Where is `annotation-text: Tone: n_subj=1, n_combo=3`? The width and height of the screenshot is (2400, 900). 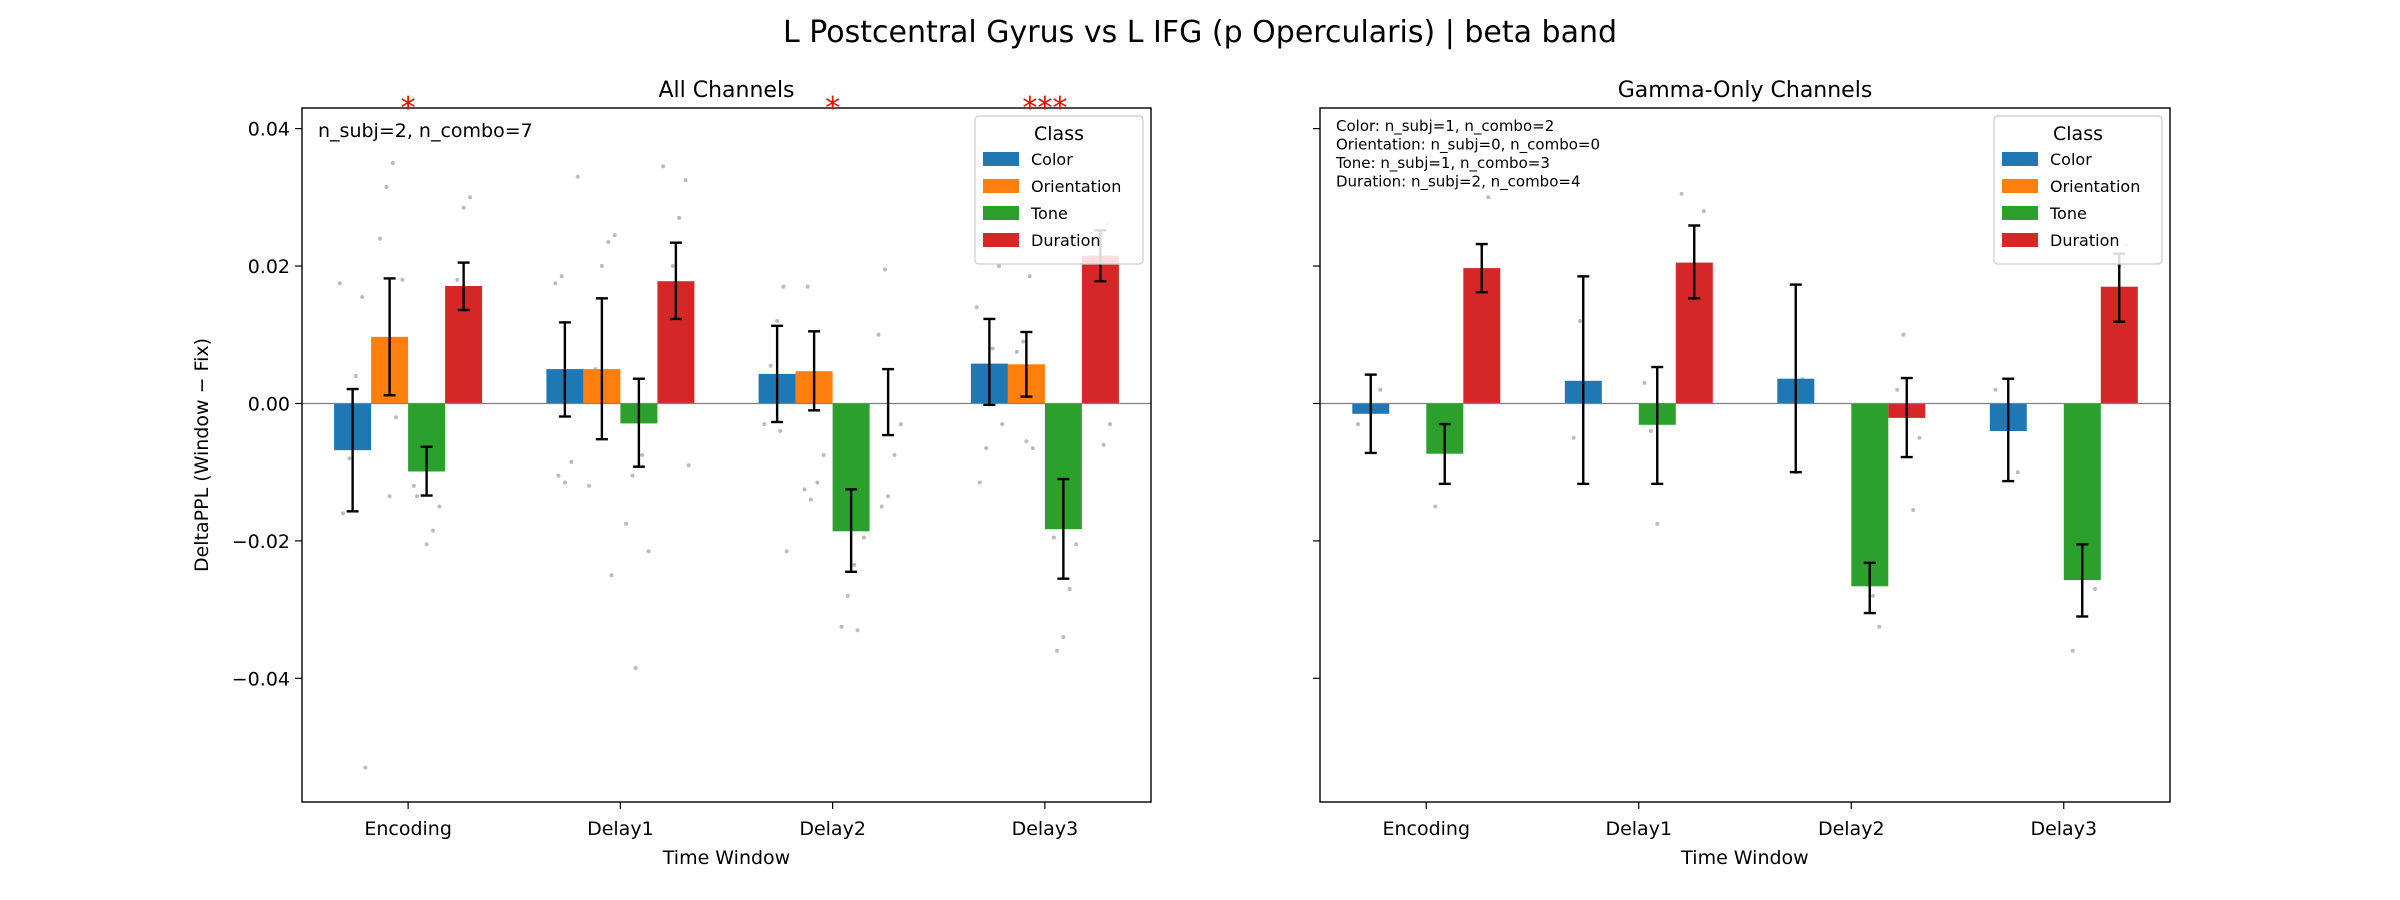 annotation-text: Tone: n_subj=1, n_combo=3 is located at coordinates (1442, 163).